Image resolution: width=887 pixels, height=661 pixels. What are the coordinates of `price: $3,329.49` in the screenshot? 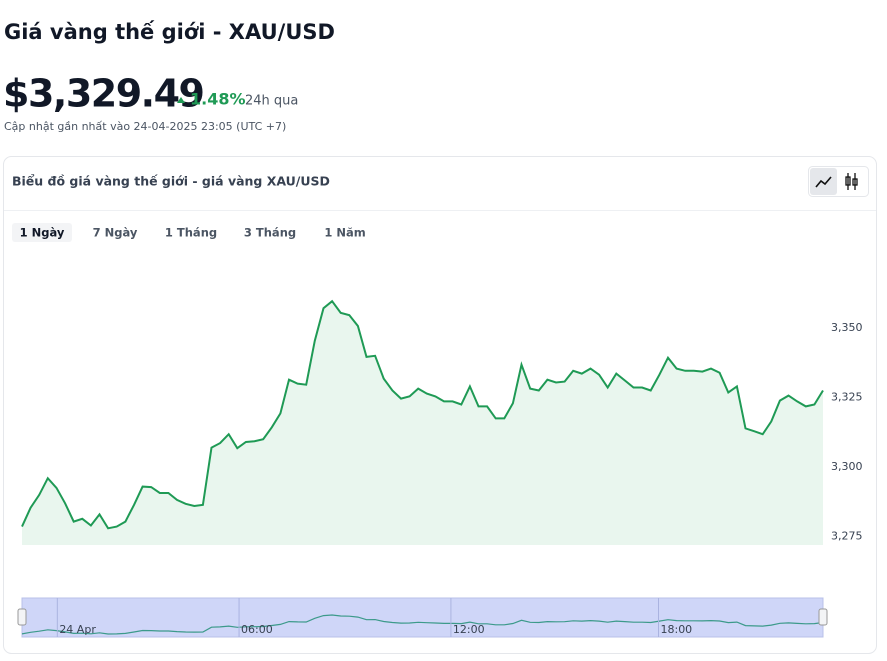 It's located at (103, 94).